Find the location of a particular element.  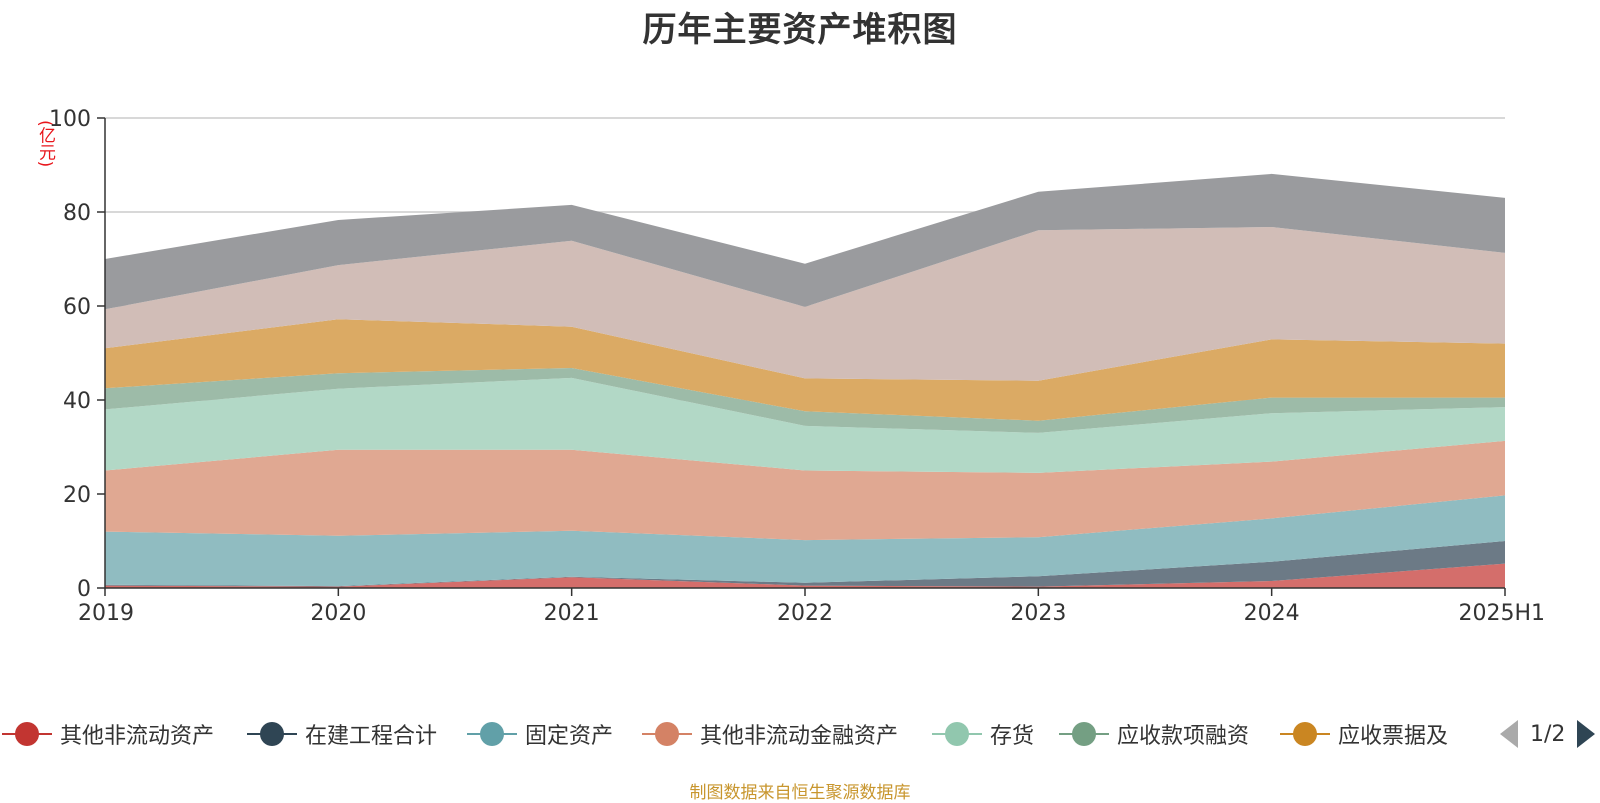

x-tick-label: 2020 is located at coordinates (338, 613).